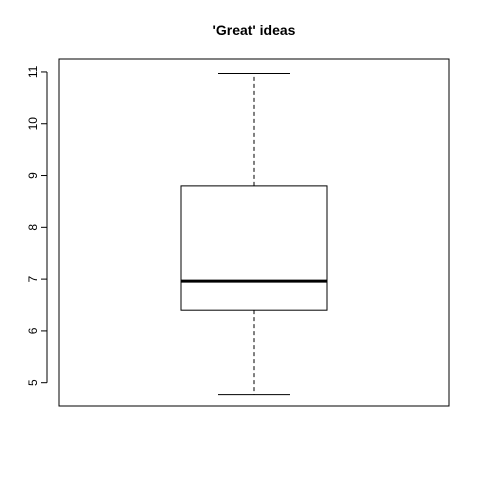 The height and width of the screenshot is (480, 480). I want to click on y-tick-label-10: 10, so click(33, 124).